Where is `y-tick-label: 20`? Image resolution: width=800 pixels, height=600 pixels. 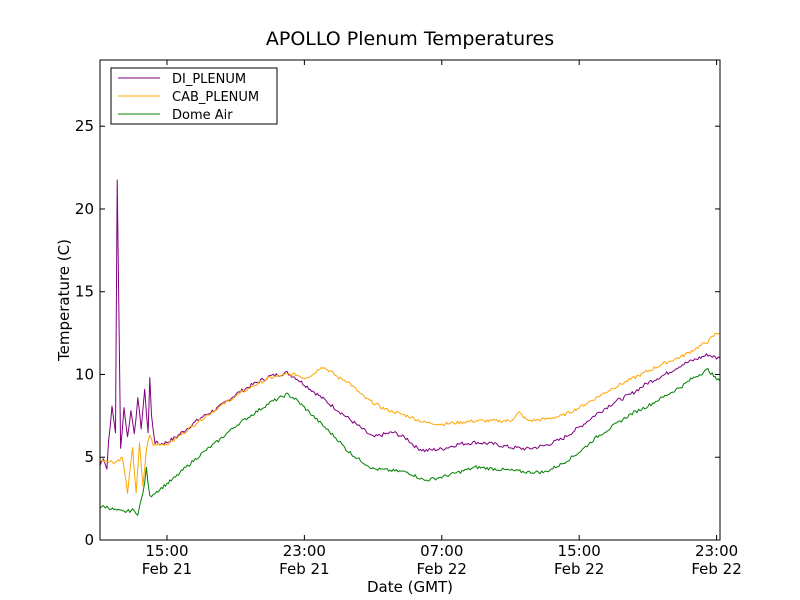 y-tick-label: 20 is located at coordinates (84, 209).